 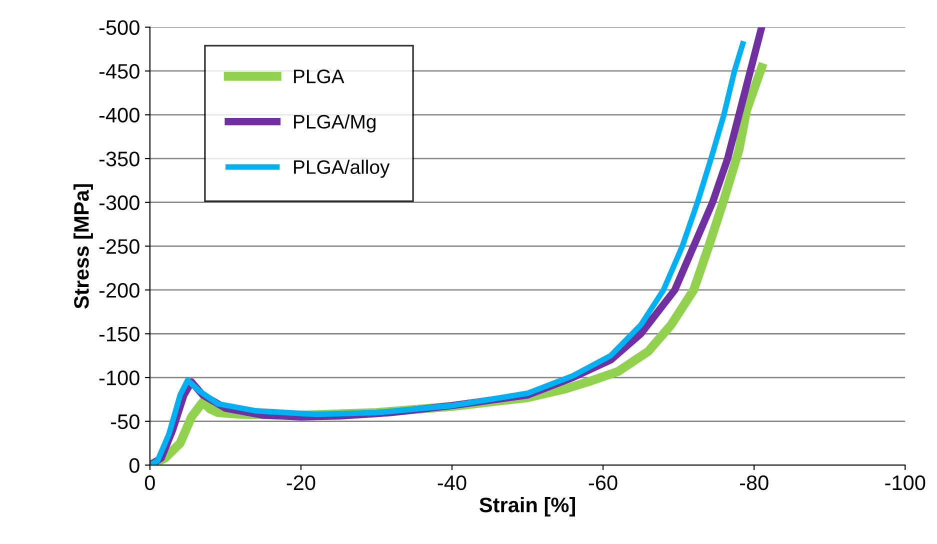 I want to click on y-tick-label: -450, so click(x=119, y=71).